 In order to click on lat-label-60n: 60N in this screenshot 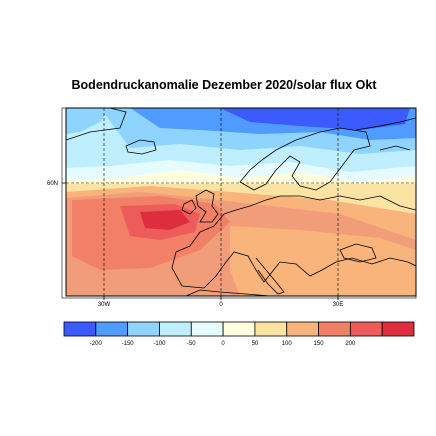, I will do `click(52, 184)`.